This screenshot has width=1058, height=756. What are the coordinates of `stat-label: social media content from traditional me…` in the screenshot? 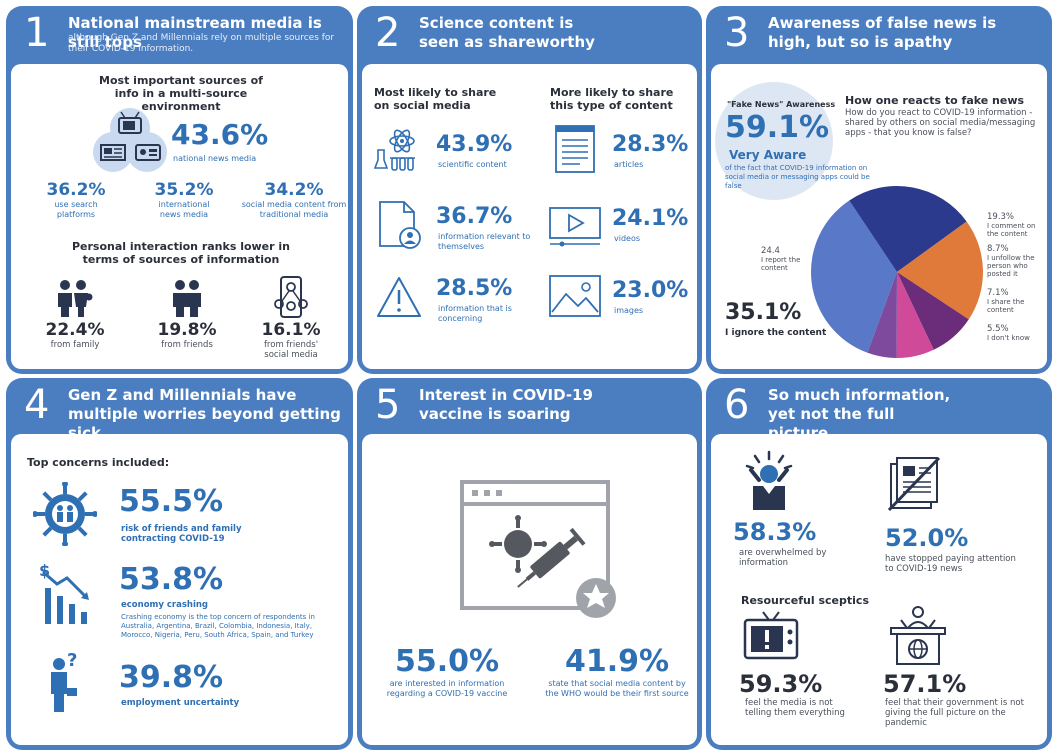 It's located at (294, 209).